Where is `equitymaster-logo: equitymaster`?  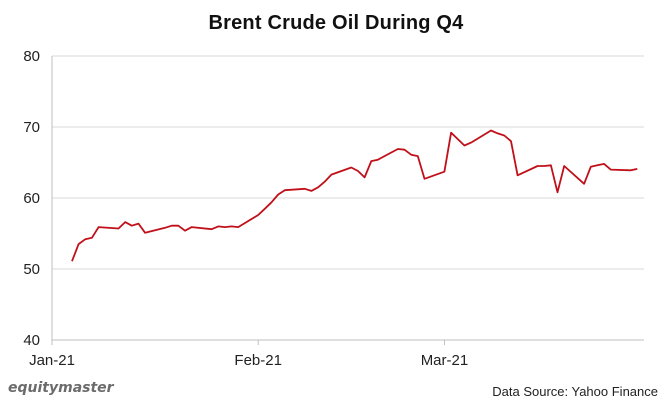 equitymaster-logo: equitymaster is located at coordinates (61, 388).